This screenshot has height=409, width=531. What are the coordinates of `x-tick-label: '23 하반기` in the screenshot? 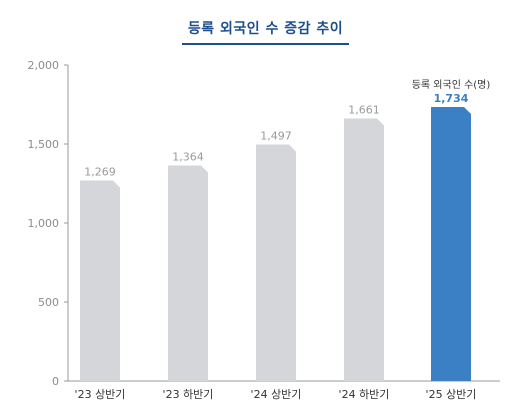 It's located at (188, 394).